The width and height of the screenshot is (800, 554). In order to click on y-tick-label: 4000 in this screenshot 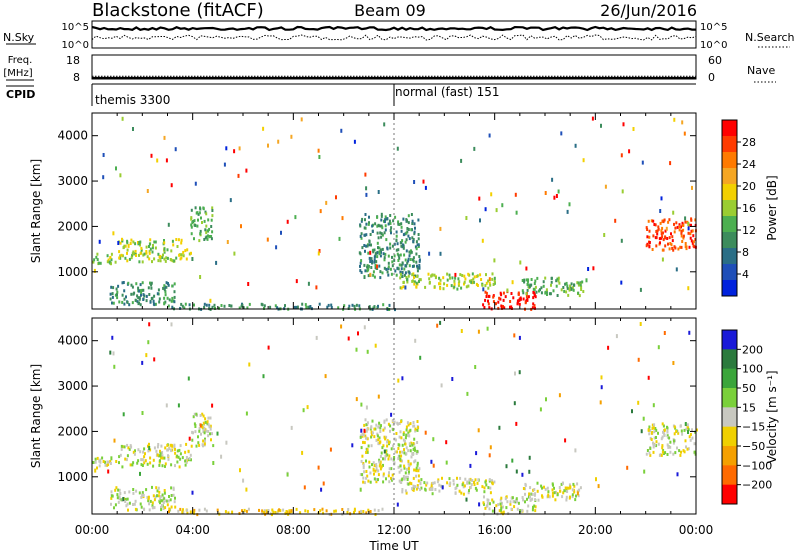, I will do `click(72, 136)`.